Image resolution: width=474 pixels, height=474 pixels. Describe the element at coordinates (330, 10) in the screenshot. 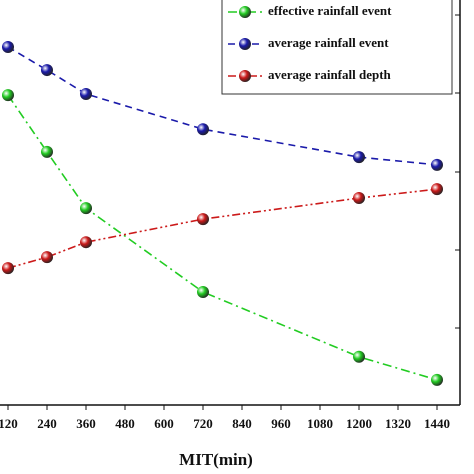

I see `legend-label: effective rainfall event` at that location.